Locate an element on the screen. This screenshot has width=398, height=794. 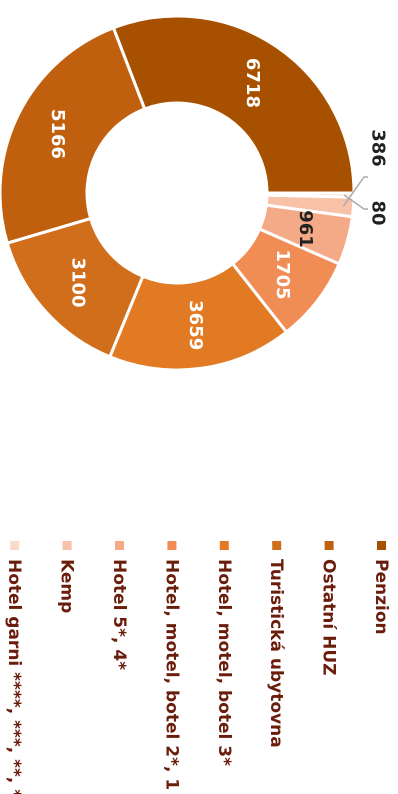
leader-line-kemp is located at coordinates (355, 191).